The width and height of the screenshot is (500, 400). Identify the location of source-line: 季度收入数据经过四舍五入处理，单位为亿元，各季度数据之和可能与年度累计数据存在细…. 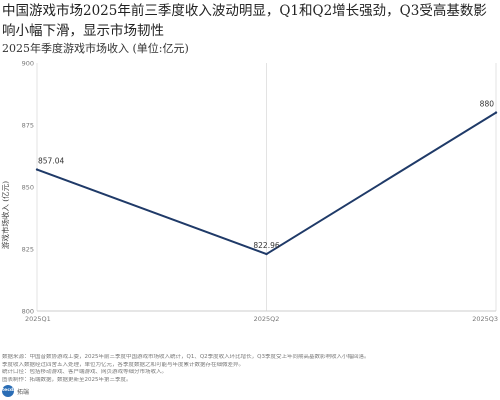
(123, 364).